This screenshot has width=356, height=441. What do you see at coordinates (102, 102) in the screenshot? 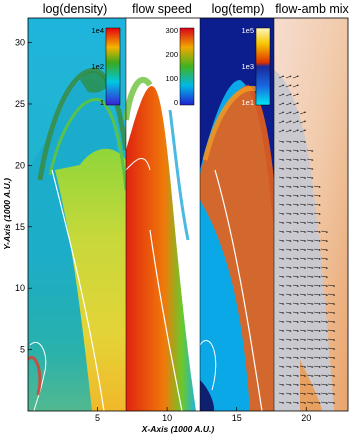
I see `colorbar-density-tick: 1` at bounding box center [102, 102].